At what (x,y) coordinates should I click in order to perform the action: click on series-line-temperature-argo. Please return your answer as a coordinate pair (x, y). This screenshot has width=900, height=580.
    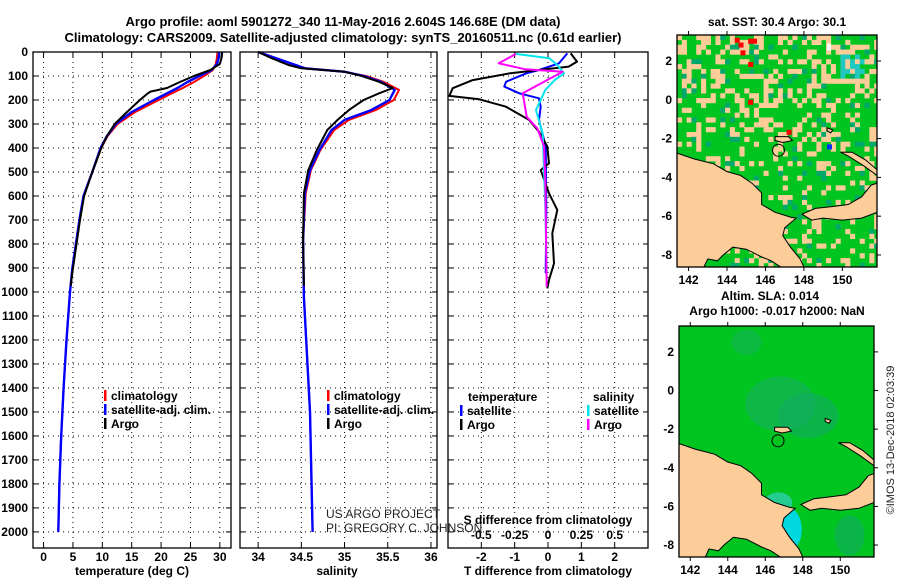
    Looking at the image, I should click on (513, 170).